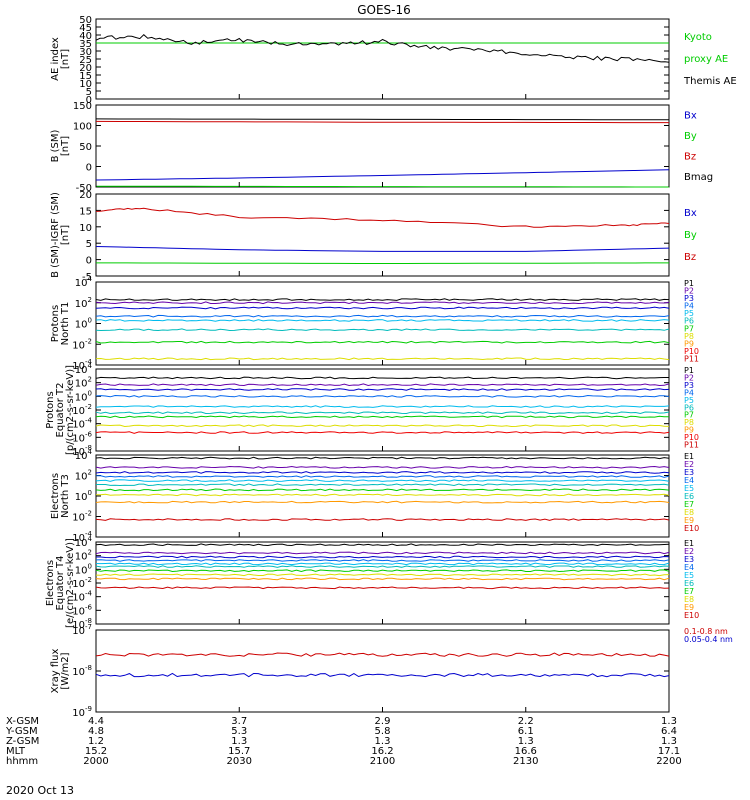  I want to click on y-tick-label: 5, so click(89, 92).